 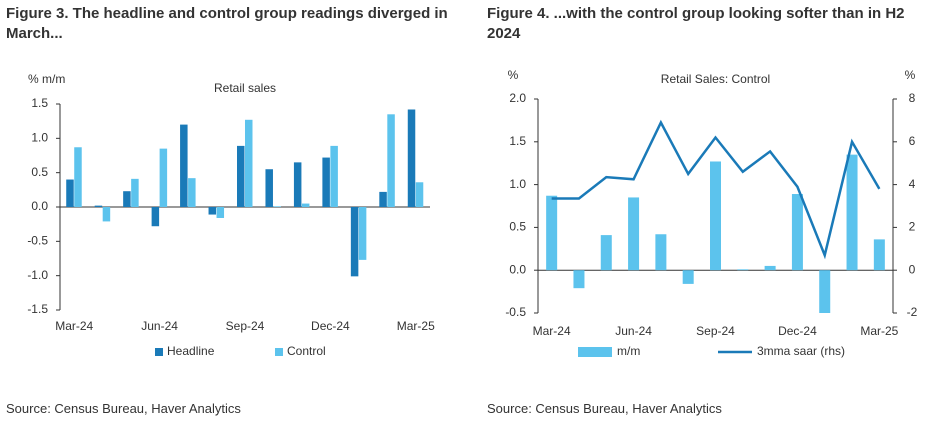 What do you see at coordinates (912, 141) in the screenshot?
I see `y2-tick-label: 6` at bounding box center [912, 141].